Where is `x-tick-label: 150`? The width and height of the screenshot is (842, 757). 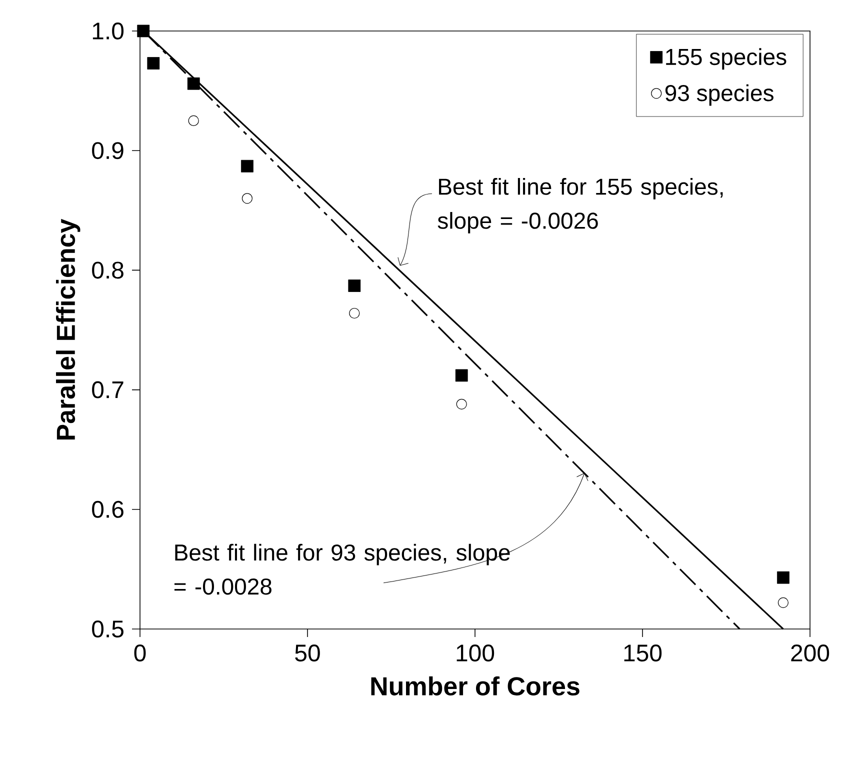 x-tick-label: 150 is located at coordinates (643, 653).